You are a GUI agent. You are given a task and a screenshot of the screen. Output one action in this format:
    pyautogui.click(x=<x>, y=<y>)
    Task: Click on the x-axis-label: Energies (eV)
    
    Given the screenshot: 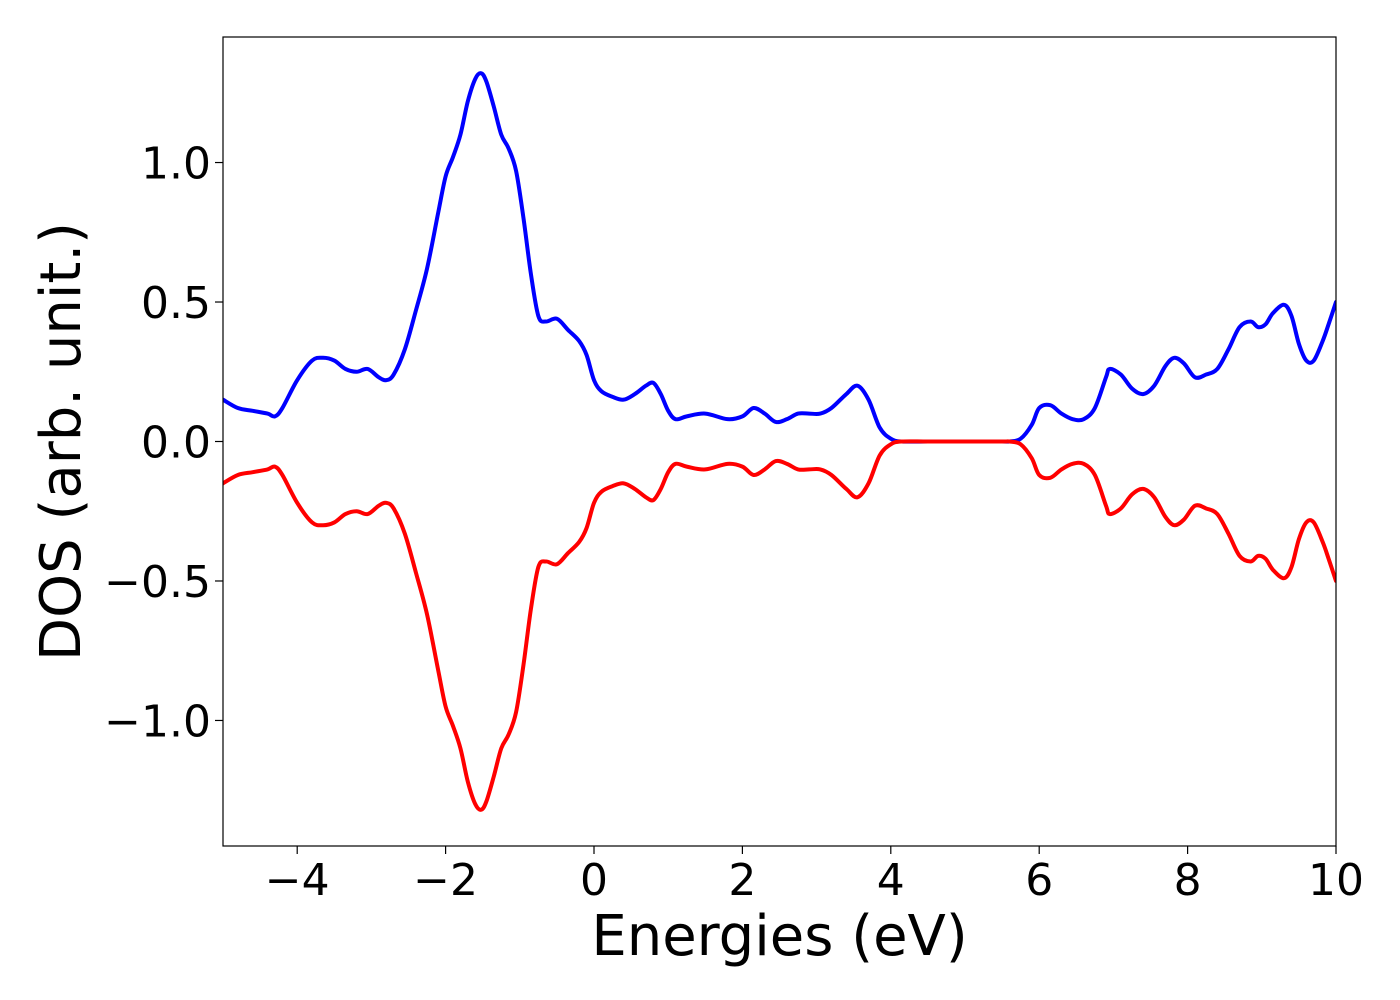 What is the action you would take?
    pyautogui.click(x=779, y=936)
    